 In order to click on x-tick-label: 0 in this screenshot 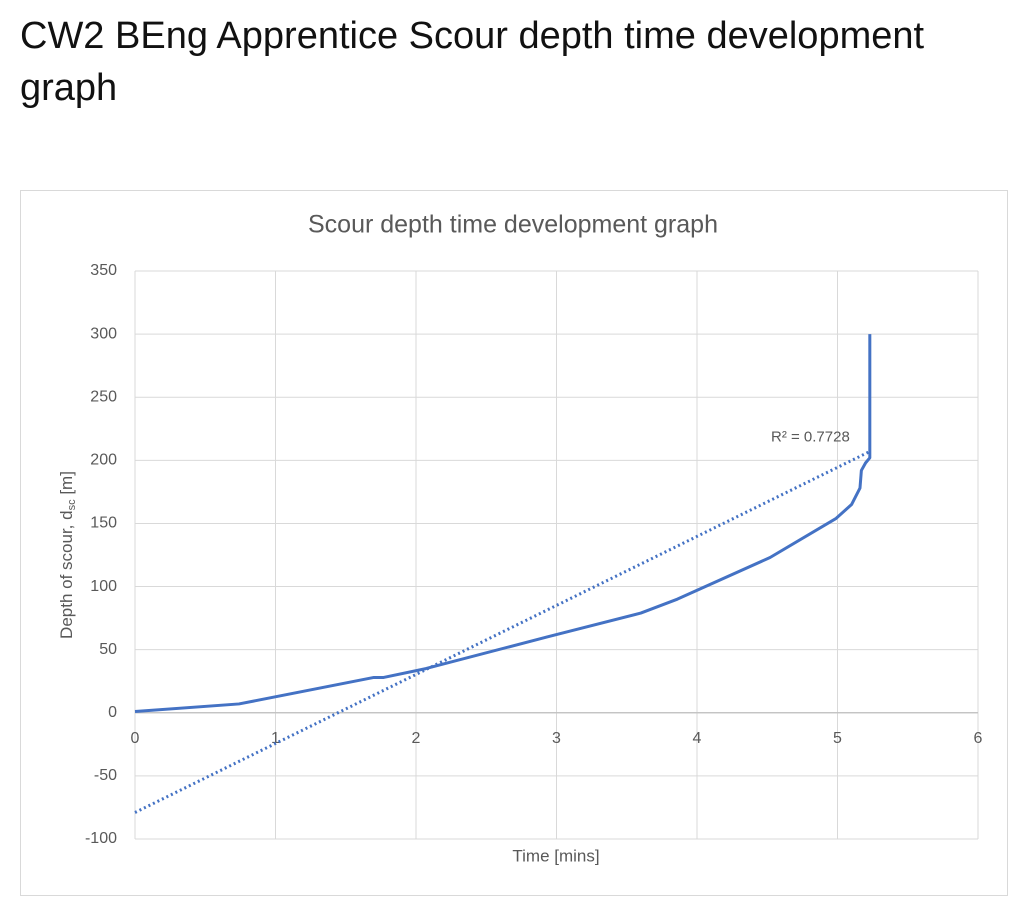, I will do `click(135, 738)`.